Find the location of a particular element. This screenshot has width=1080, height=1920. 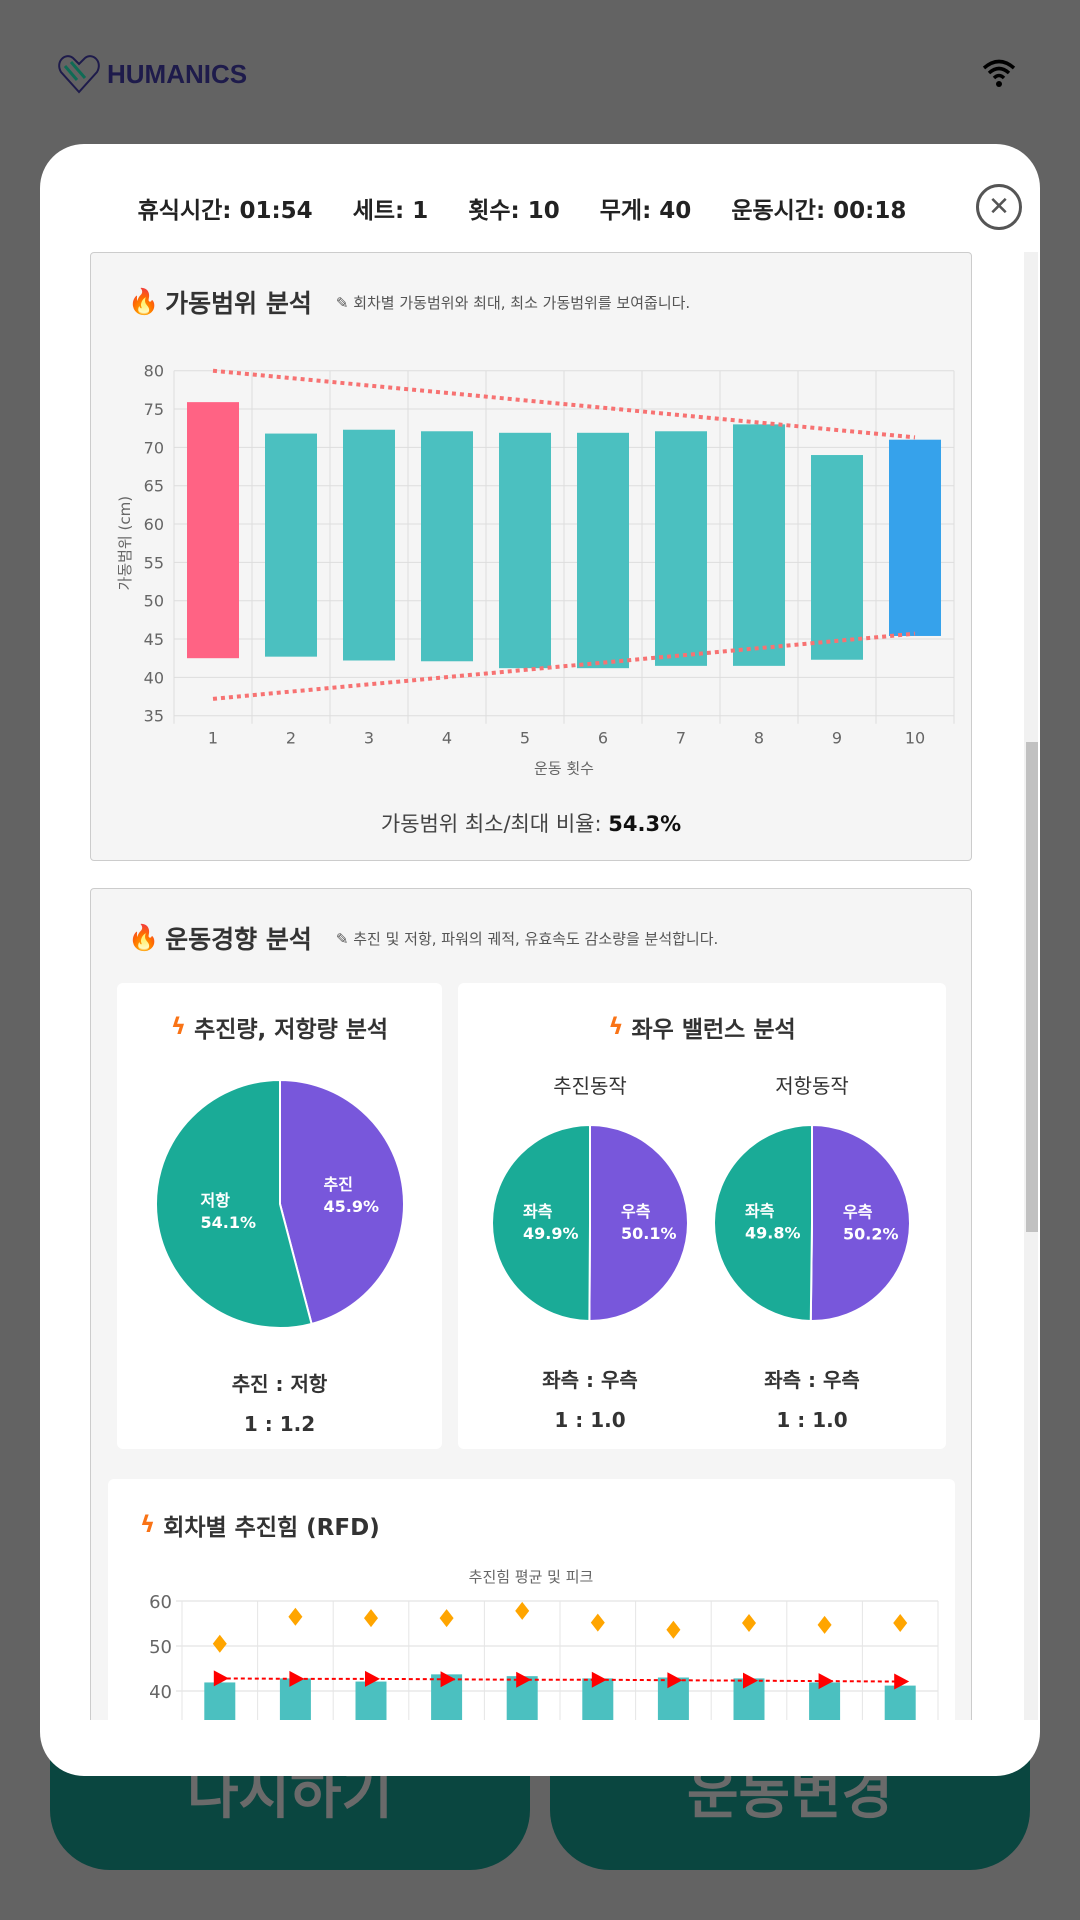

resist-ratio-label: 좌측 : 우측 is located at coordinates (812, 1380).